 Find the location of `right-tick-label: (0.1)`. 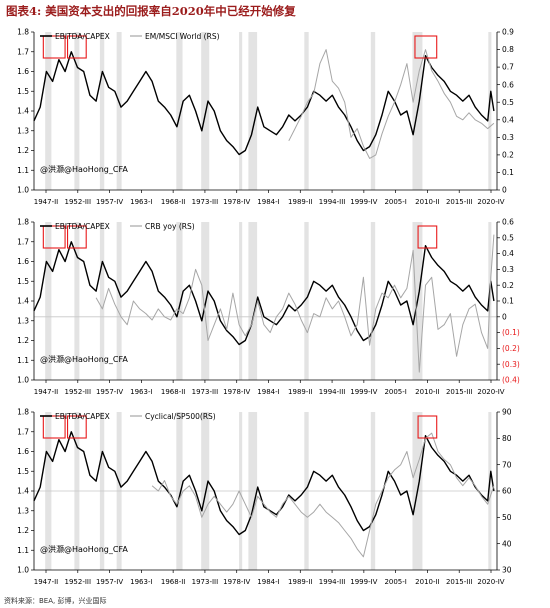

right-tick-label: (0.1) is located at coordinates (511, 332).